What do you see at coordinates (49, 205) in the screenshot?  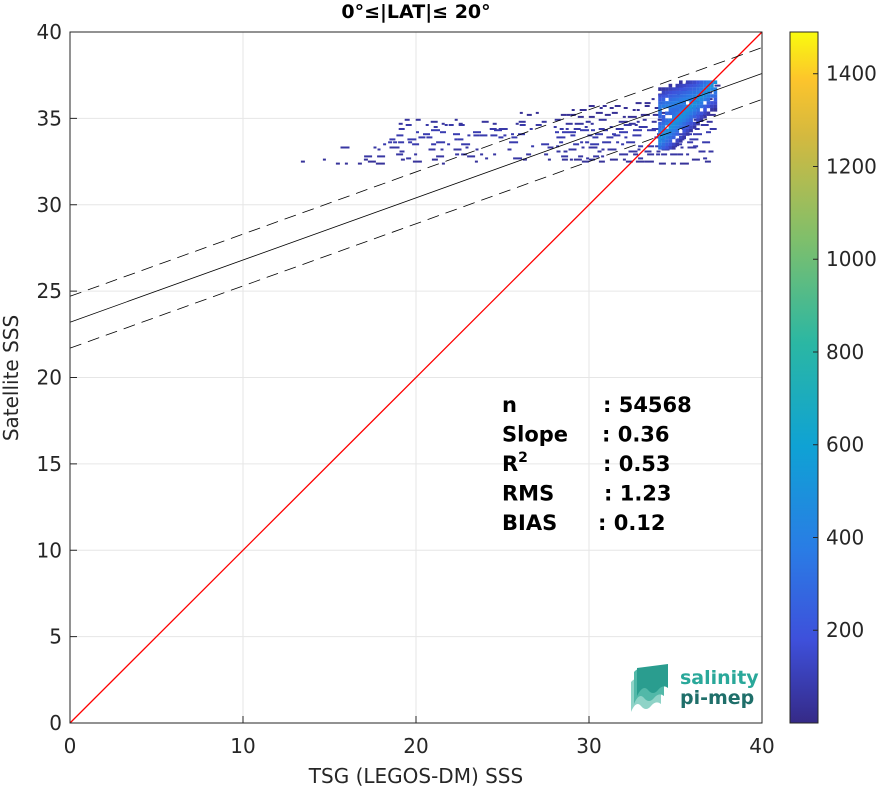 I see `y-tick-label: 30` at bounding box center [49, 205].